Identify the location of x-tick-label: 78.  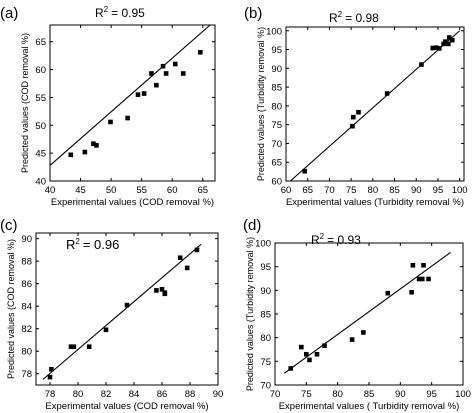
(50, 394).